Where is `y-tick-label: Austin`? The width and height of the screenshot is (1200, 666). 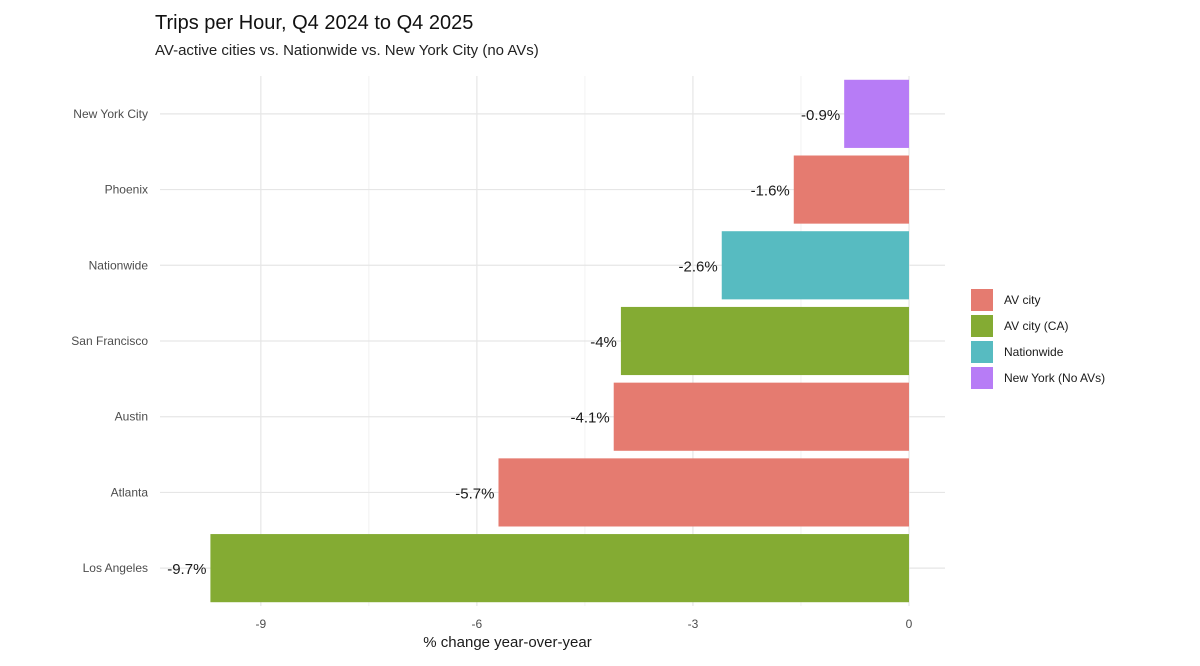
y-tick-label: Austin is located at coordinates (131, 417).